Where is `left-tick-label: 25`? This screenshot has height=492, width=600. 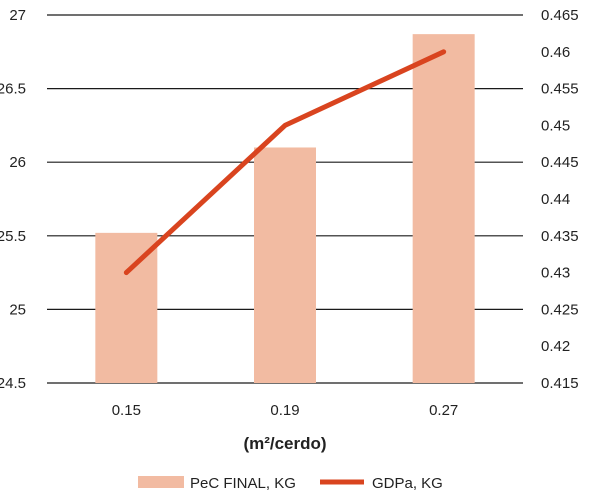
left-tick-label: 25 is located at coordinates (17, 309).